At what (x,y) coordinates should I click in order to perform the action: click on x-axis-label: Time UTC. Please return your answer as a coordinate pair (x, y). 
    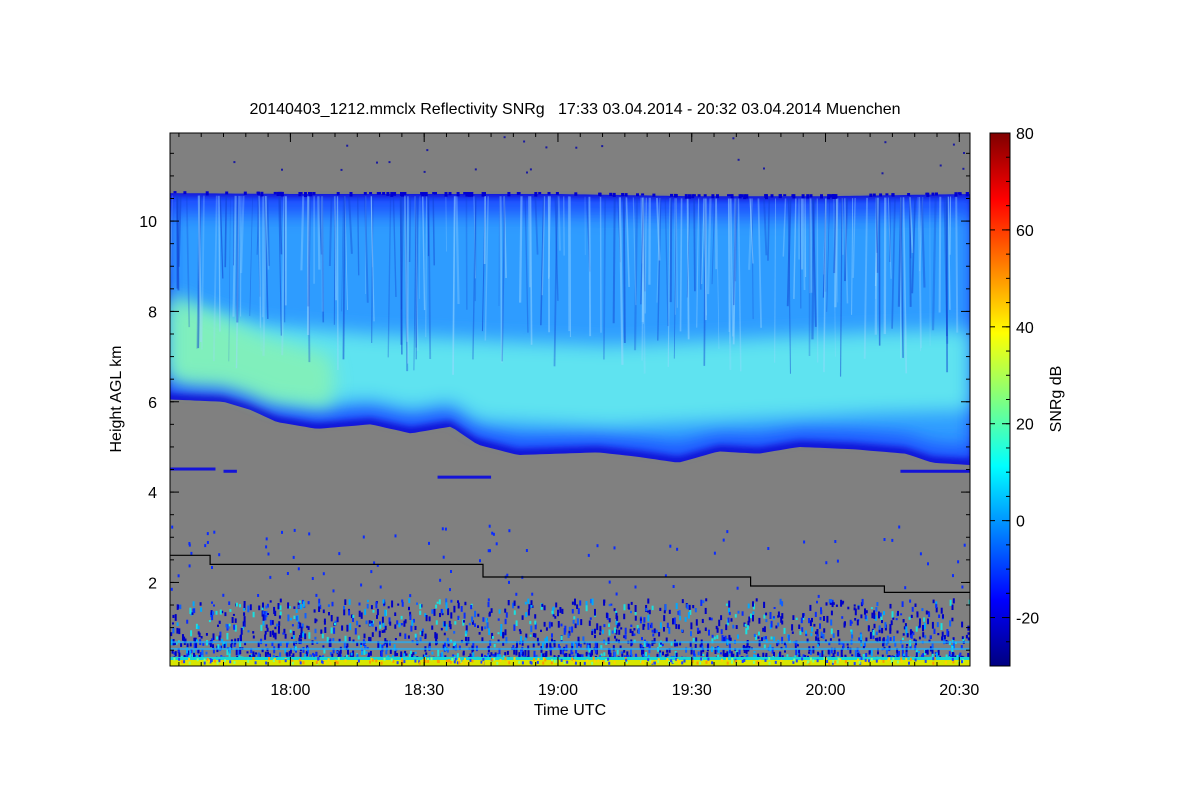
    Looking at the image, I should click on (570, 710).